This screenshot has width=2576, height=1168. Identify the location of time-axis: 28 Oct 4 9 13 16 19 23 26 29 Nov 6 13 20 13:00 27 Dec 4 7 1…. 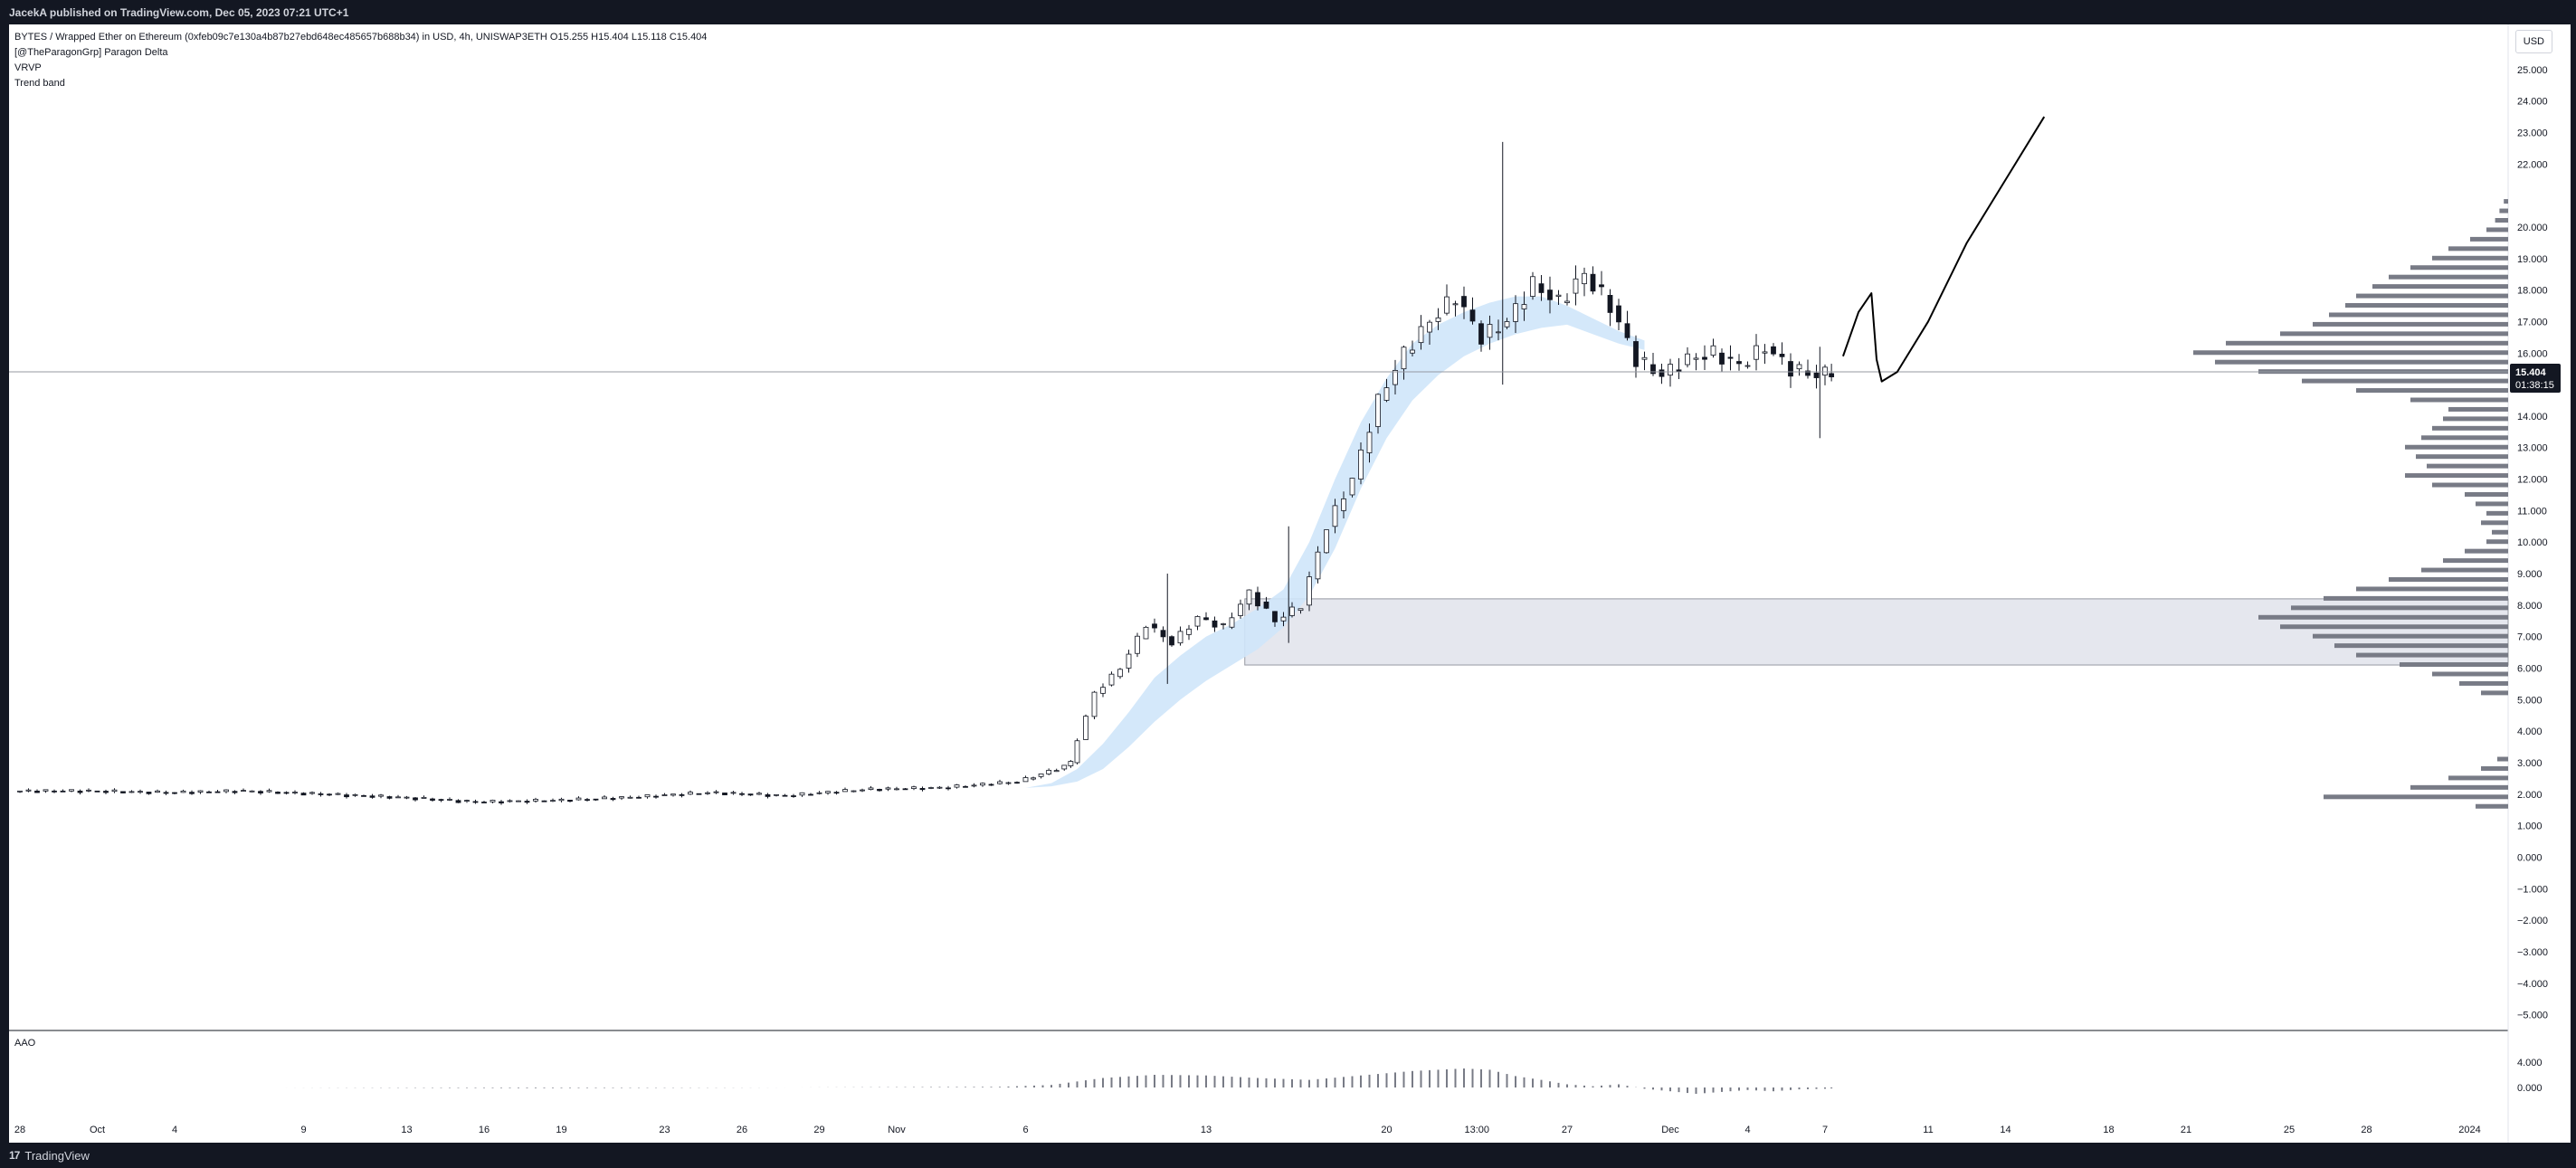
(1247, 1130).